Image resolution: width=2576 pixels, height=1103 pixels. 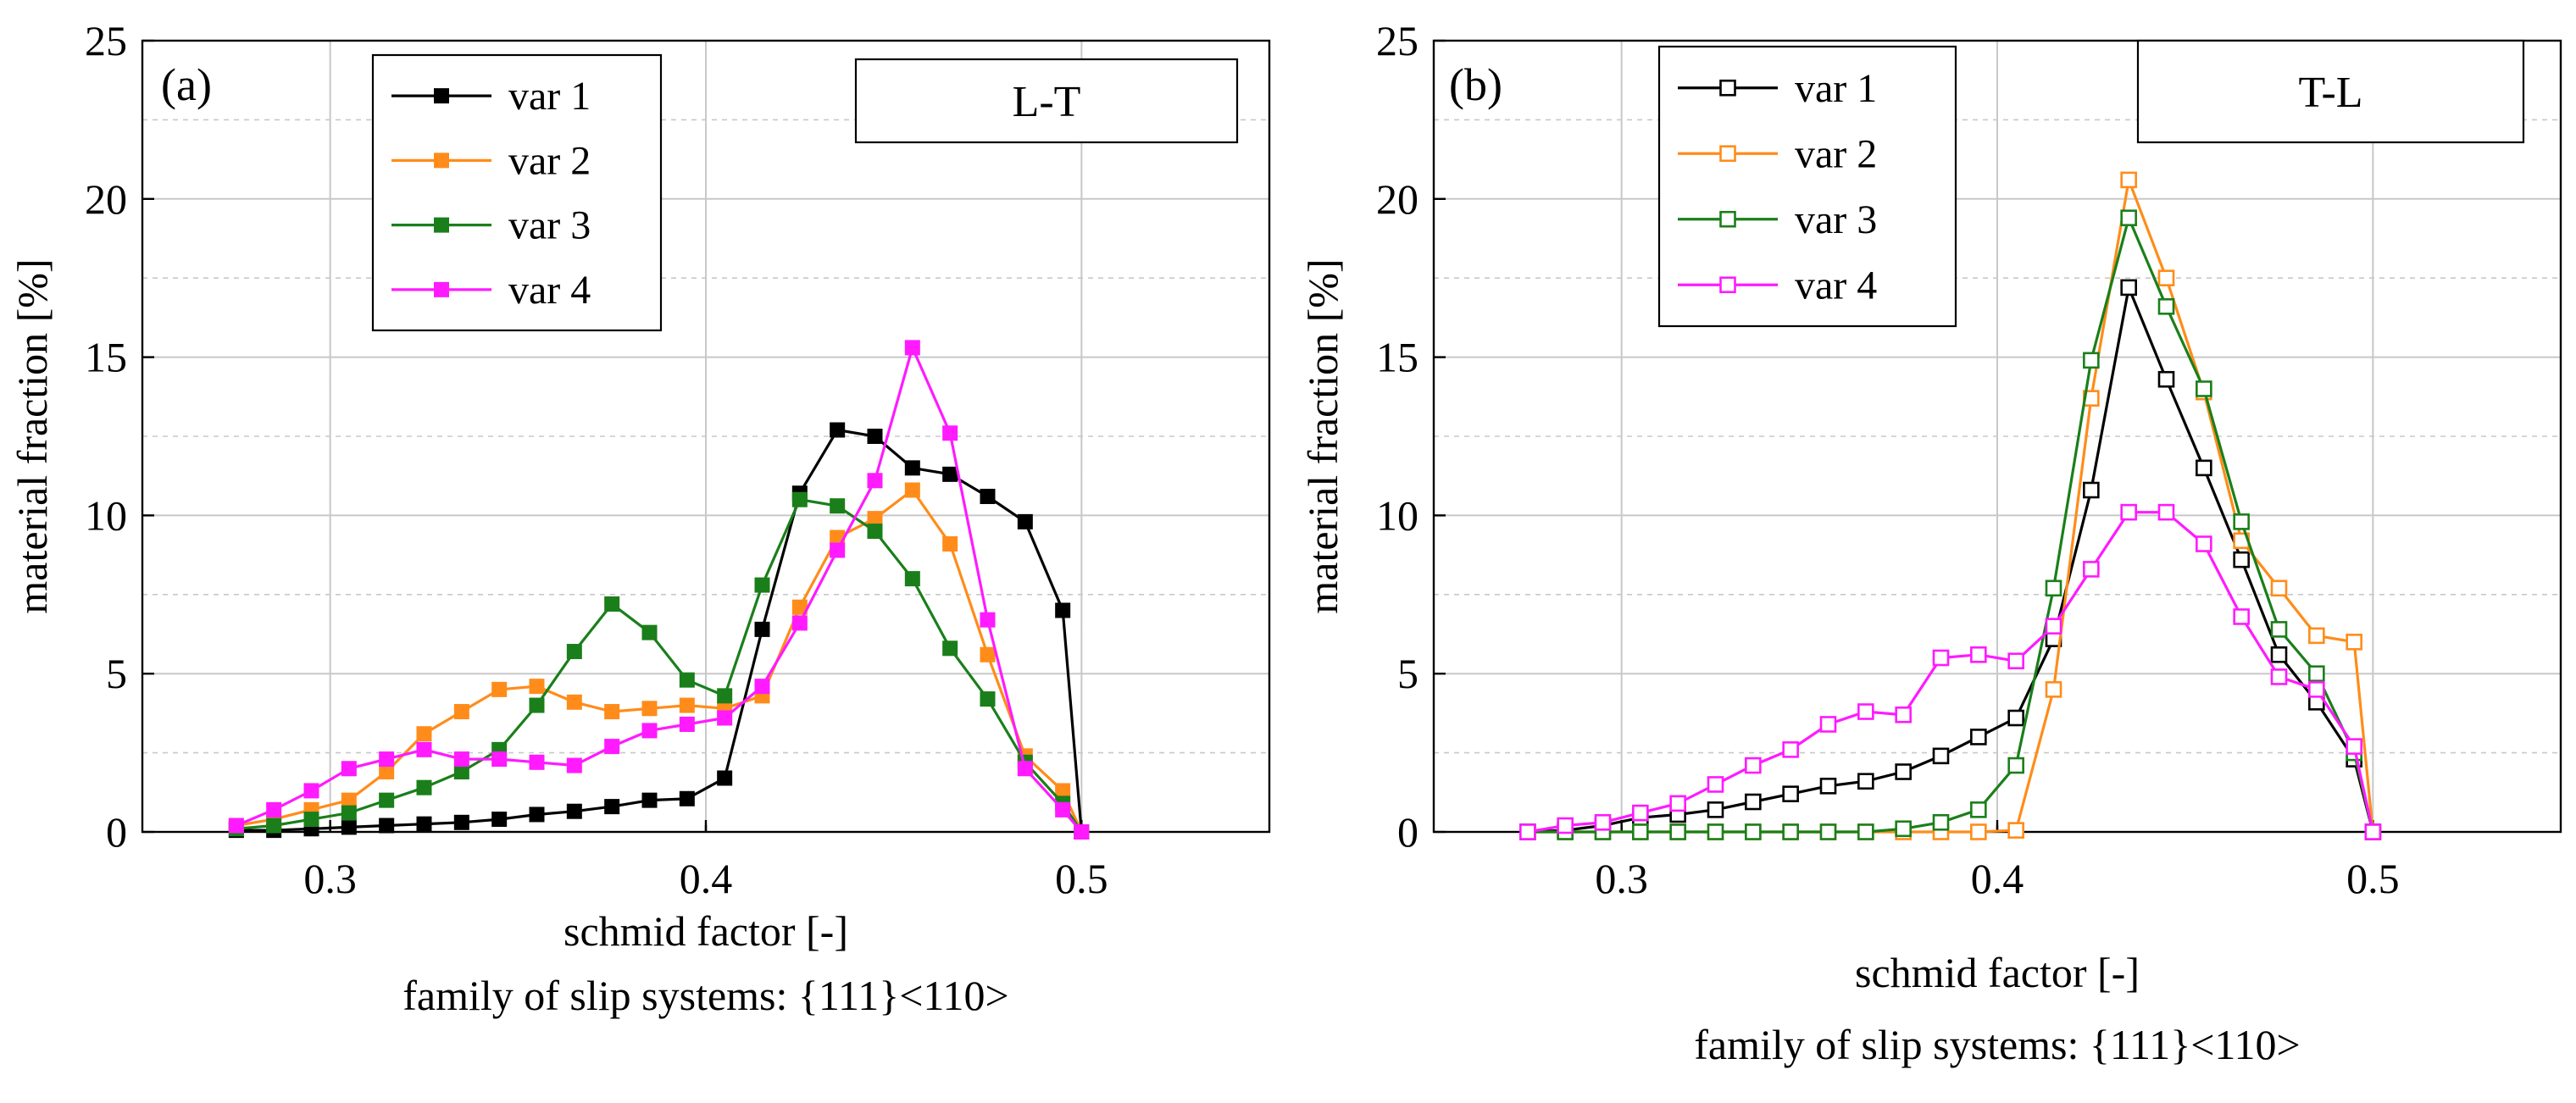 I want to click on x-tick-label: 0.3, so click(x=1621, y=878).